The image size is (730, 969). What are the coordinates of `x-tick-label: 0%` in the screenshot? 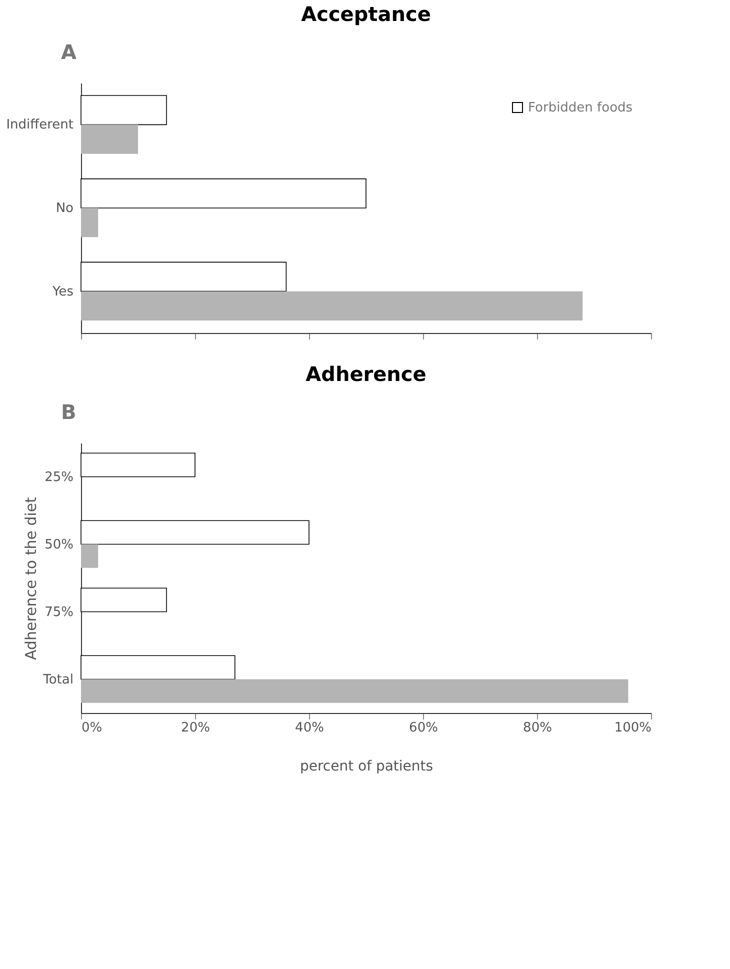 It's located at (92, 728).